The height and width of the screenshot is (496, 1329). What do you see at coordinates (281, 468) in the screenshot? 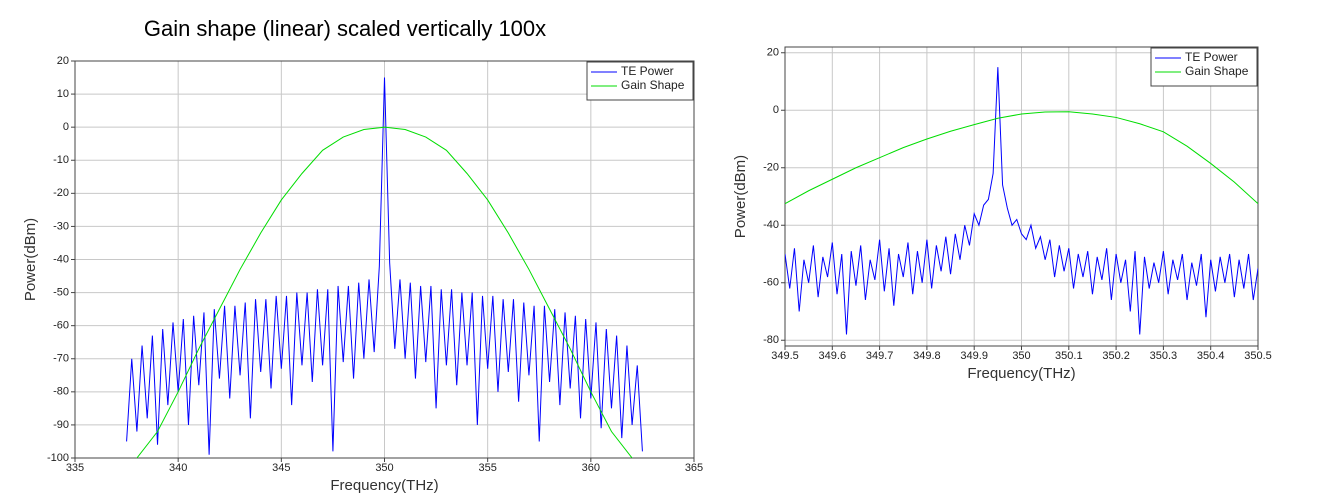
I see `x-tick-label: 345` at bounding box center [281, 468].